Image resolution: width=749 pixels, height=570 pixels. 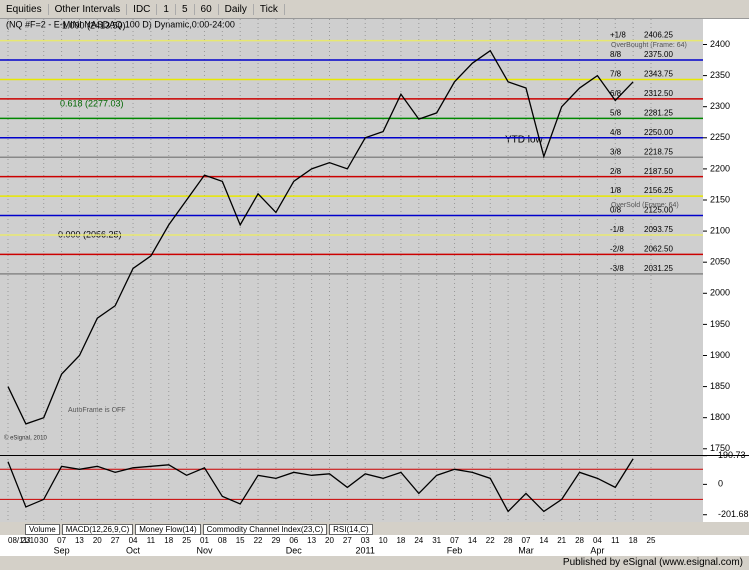 What do you see at coordinates (616, 190) in the screenshot?
I see `level-name: 1/8` at bounding box center [616, 190].